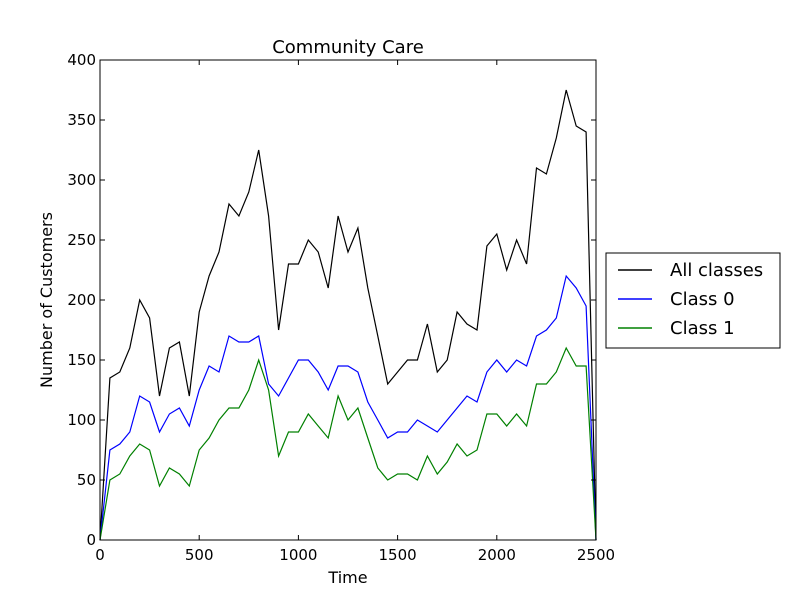  Describe the element at coordinates (100, 555) in the screenshot. I see `x-tick-label: 0` at that location.